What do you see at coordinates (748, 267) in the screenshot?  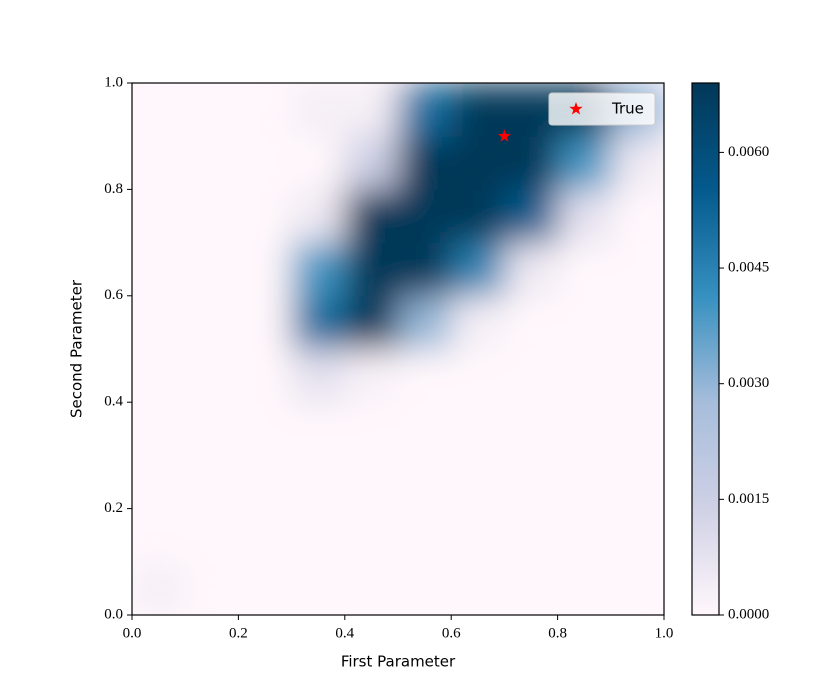 I see `colorbar-tick-label: 0.0045` at bounding box center [748, 267].